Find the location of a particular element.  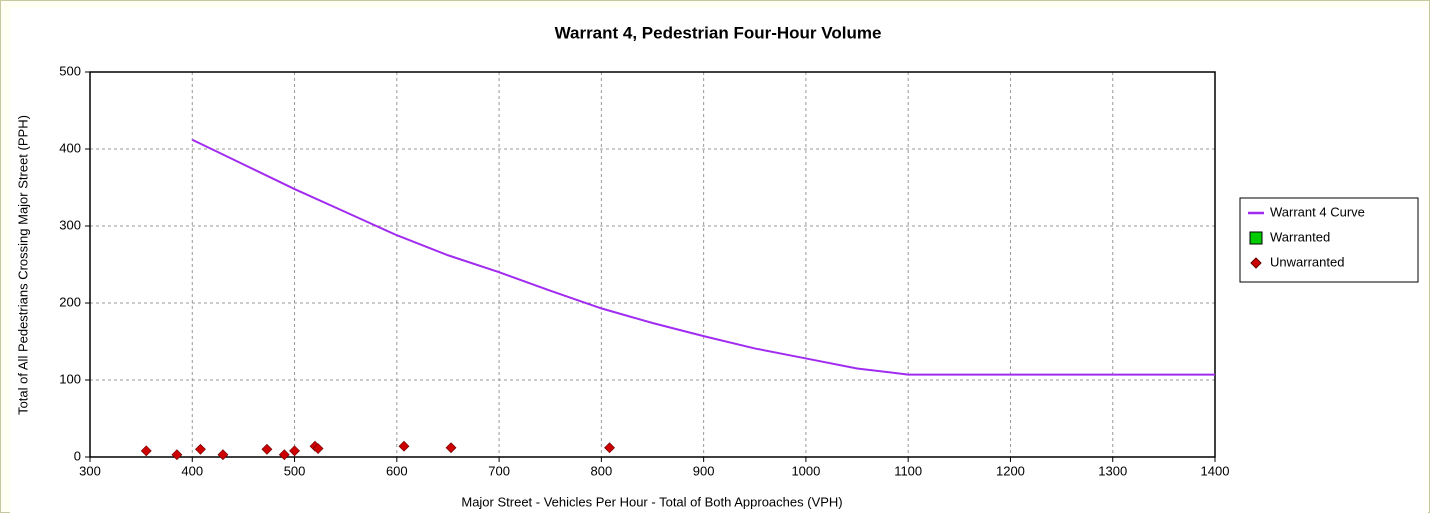

x-tick-label: 1100 is located at coordinates (908, 470).